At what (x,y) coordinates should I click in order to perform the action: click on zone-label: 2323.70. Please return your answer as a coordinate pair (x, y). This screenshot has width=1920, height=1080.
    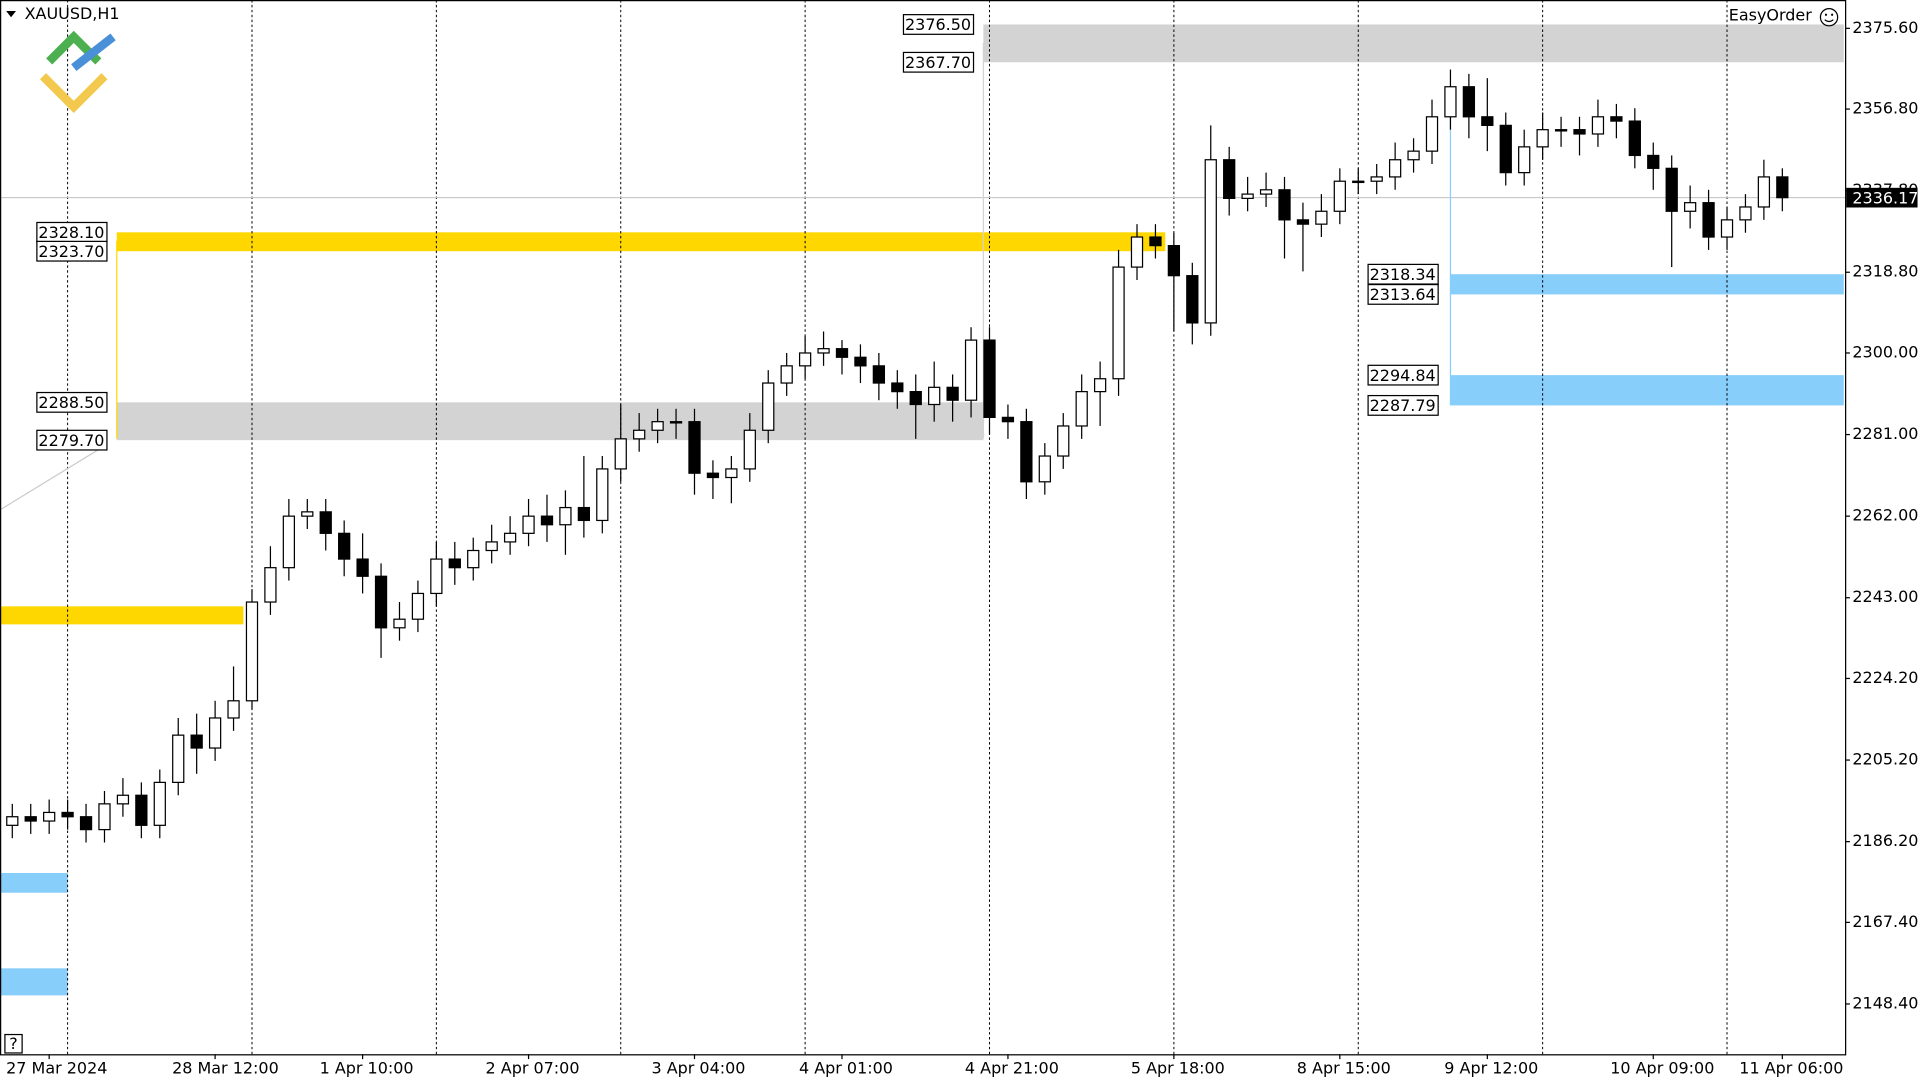
    Looking at the image, I should click on (71, 251).